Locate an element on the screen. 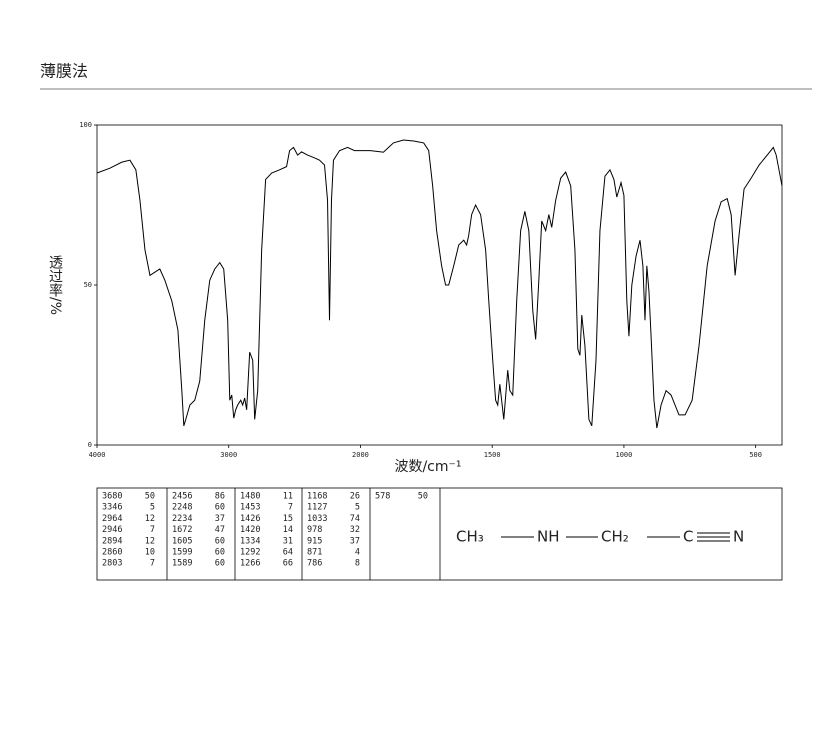 This screenshot has height=737, width=822. x-axis-label: 波数/cm⁻¹ is located at coordinates (427, 467).